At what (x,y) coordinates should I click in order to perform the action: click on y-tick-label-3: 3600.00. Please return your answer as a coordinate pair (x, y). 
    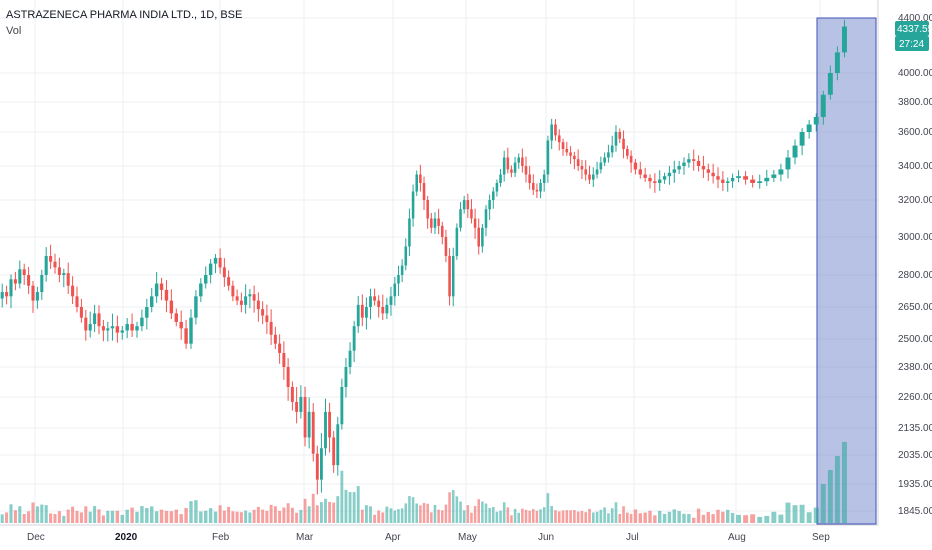
    Looking at the image, I should click on (915, 132).